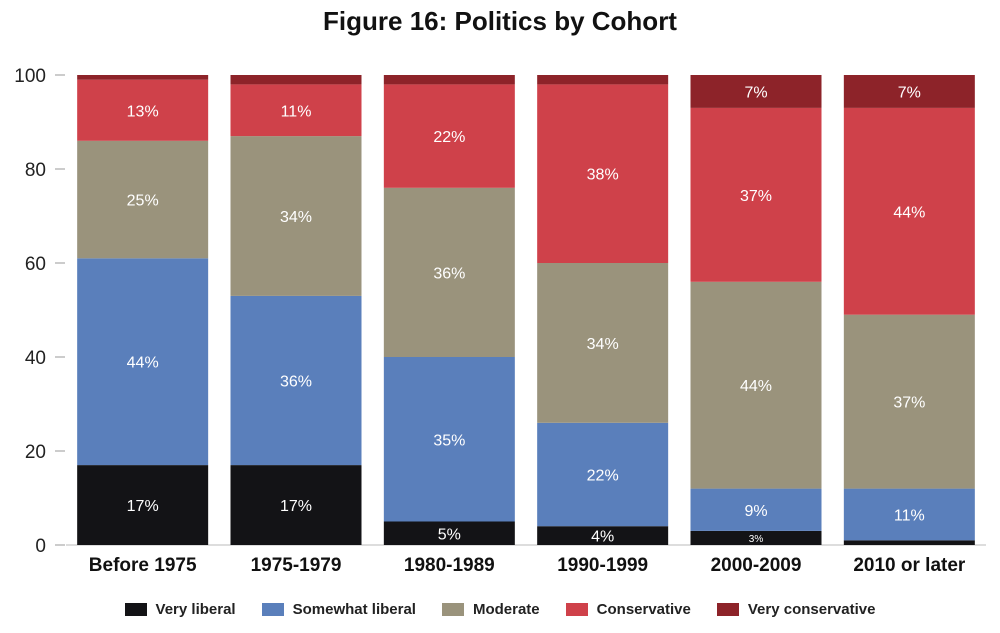  What do you see at coordinates (272, 609) in the screenshot?
I see `legend-swatch-somewhat-liberal` at bounding box center [272, 609].